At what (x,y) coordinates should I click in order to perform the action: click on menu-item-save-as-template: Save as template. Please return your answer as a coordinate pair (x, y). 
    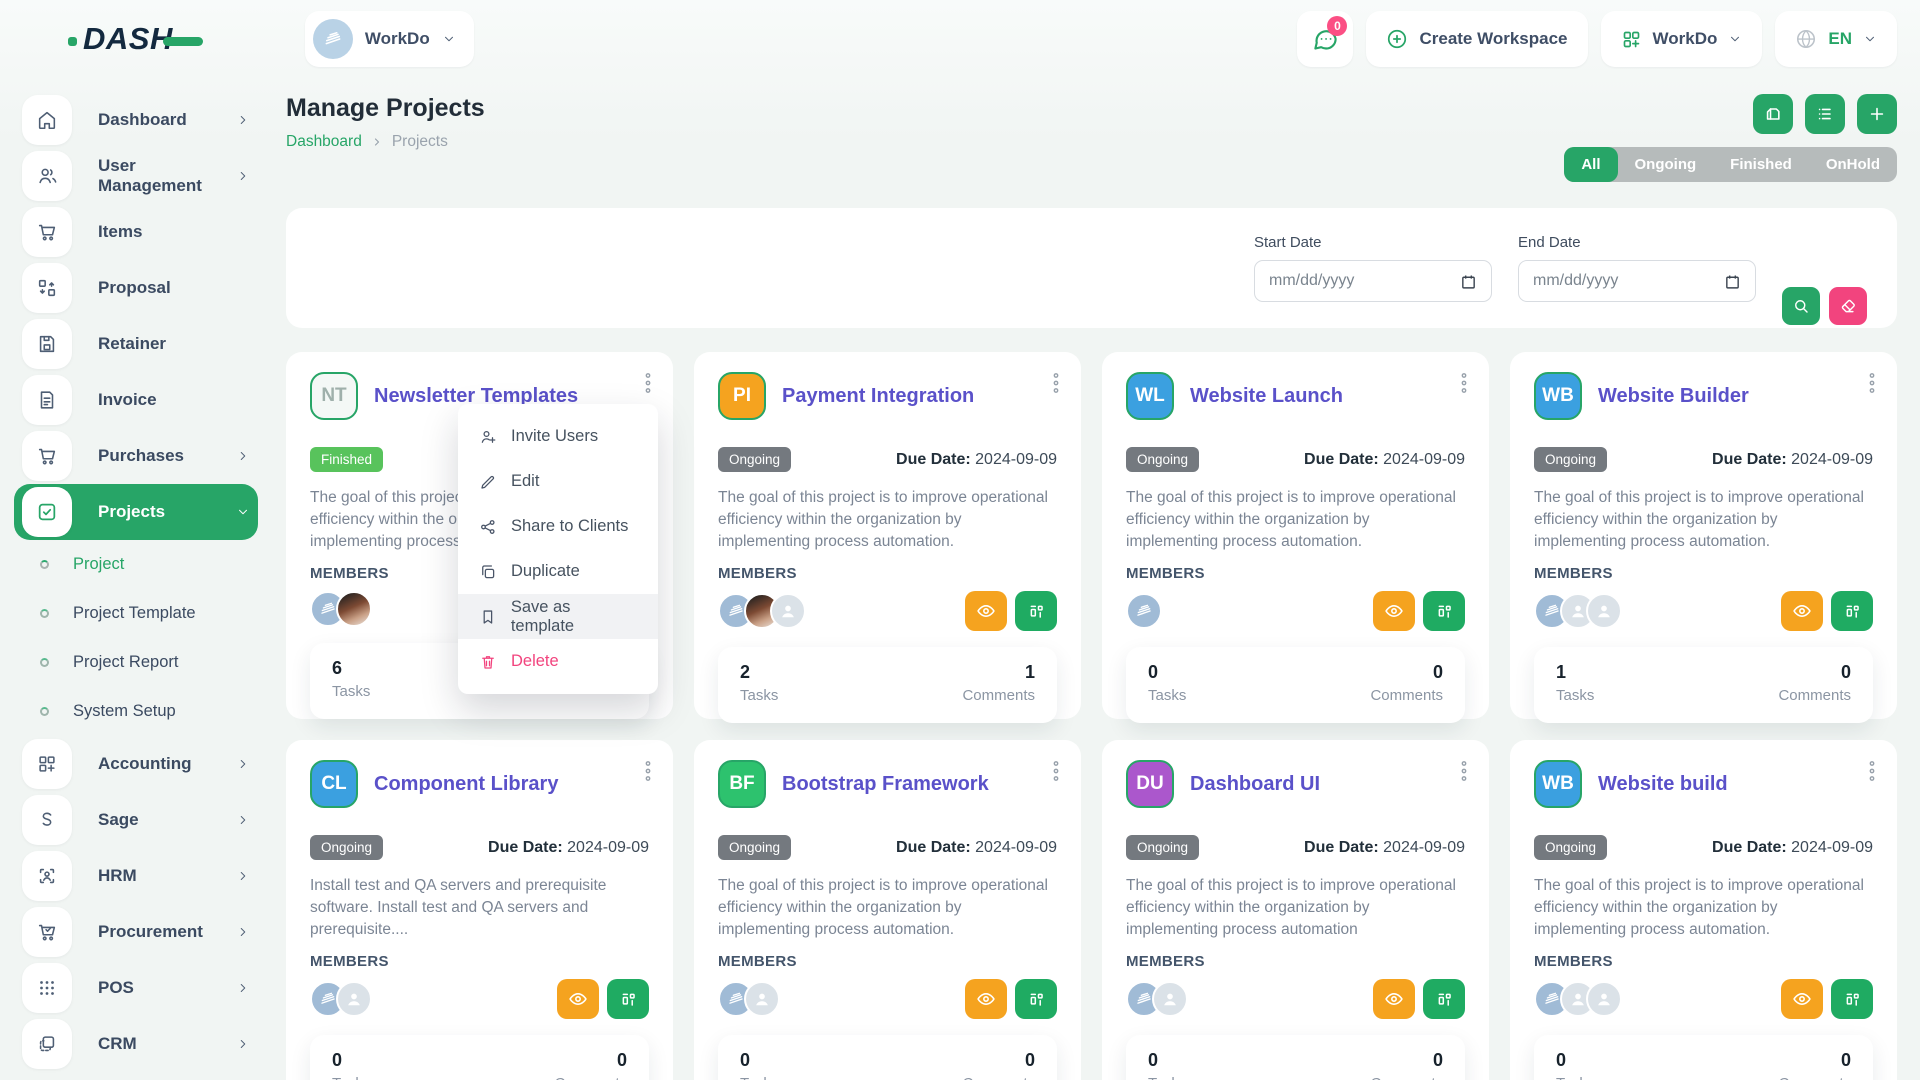
    Looking at the image, I should click on (558, 616).